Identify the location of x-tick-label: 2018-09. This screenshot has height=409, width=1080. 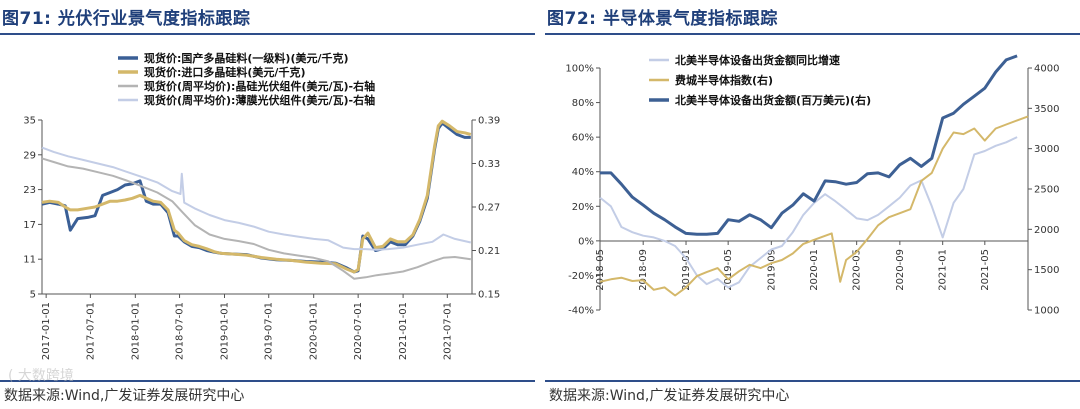
(643, 270).